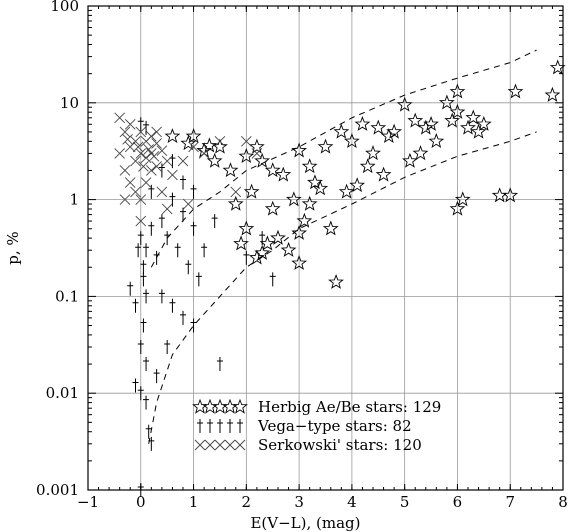 The width and height of the screenshot is (568, 532). I want to click on x-tick-label: 3, so click(299, 502).